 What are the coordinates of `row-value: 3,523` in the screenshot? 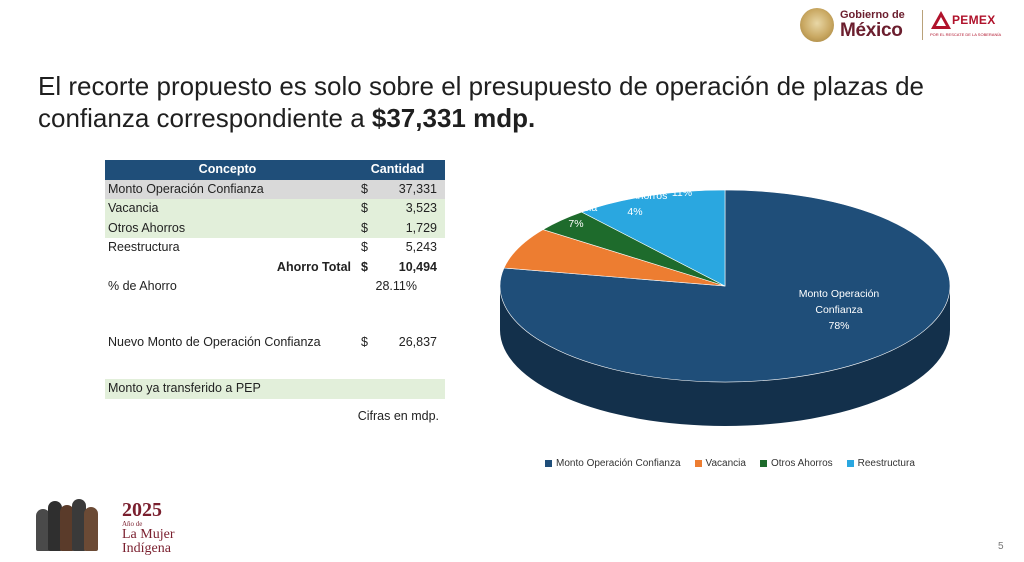 It's located at (421, 208).